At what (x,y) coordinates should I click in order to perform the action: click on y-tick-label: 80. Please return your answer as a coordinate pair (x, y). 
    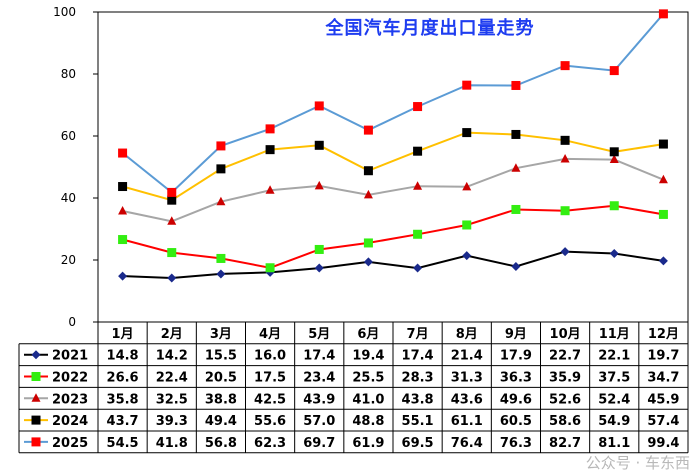
    Looking at the image, I should click on (68, 74).